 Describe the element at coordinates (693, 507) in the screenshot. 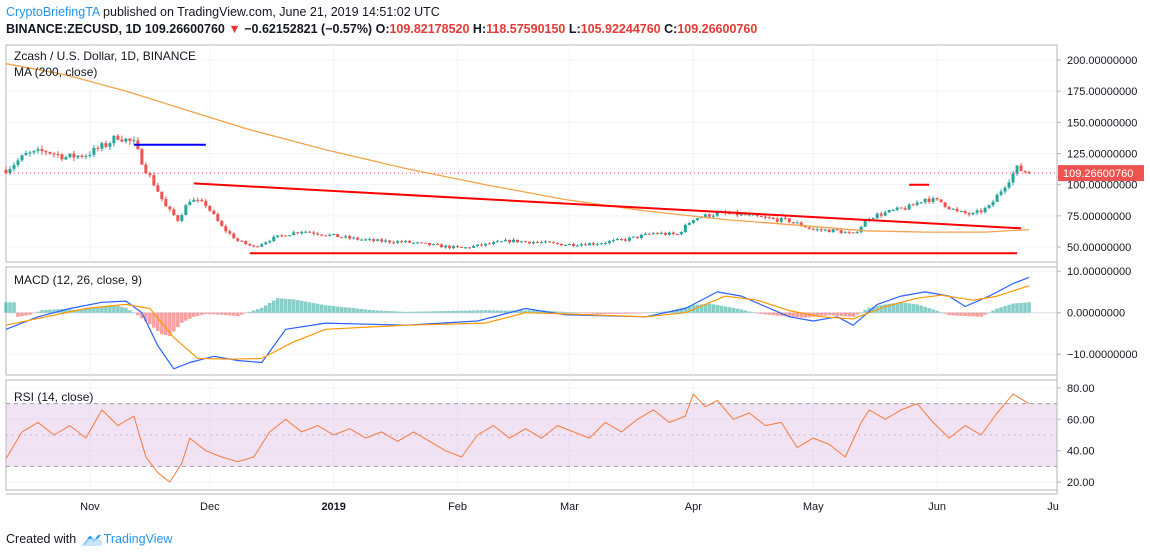

I see `x-tick-label: Apr` at that location.